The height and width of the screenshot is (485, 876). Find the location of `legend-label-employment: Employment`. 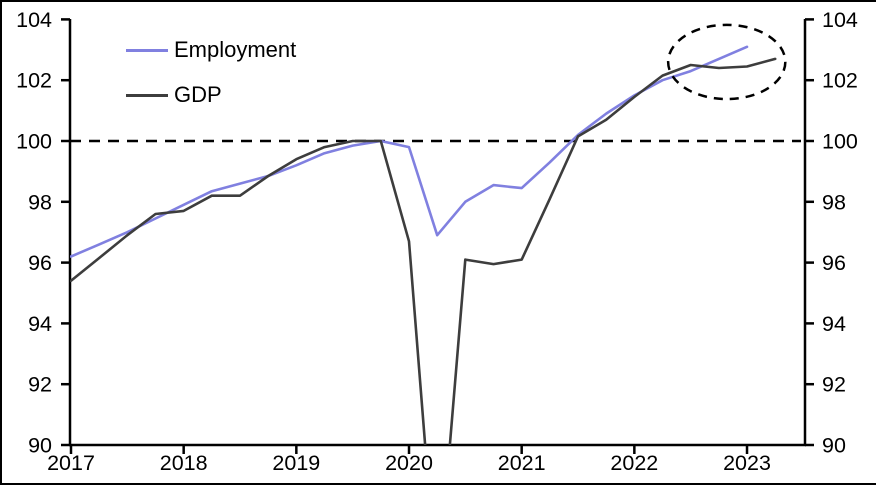

legend-label-employment: Employment is located at coordinates (235, 49).